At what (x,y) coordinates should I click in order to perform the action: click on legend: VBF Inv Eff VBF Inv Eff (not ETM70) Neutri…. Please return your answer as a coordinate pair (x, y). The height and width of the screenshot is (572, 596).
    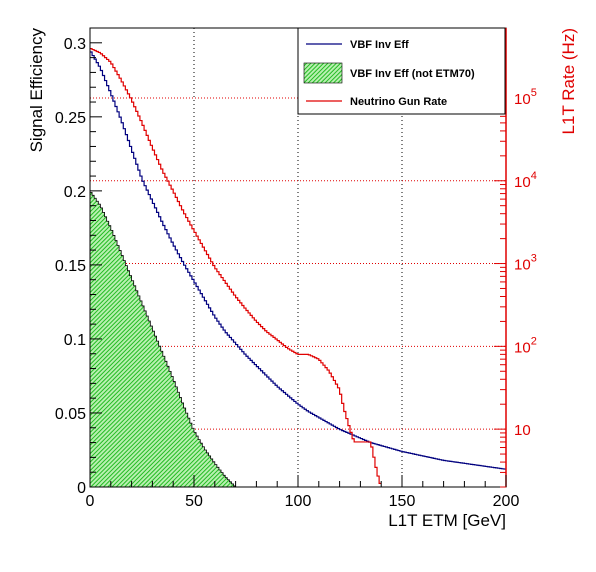
    Looking at the image, I should click on (401, 71).